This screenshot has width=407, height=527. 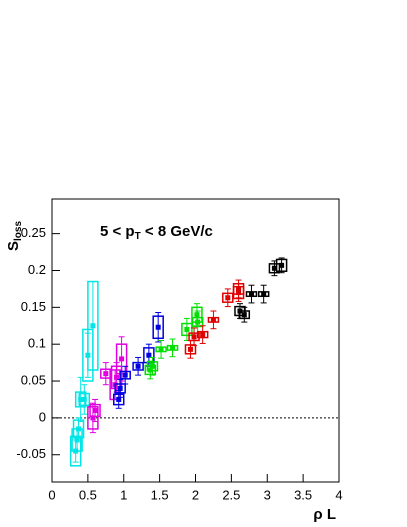 What do you see at coordinates (33, 379) in the screenshot?
I see `y-tick-label: 0.05` at bounding box center [33, 379].